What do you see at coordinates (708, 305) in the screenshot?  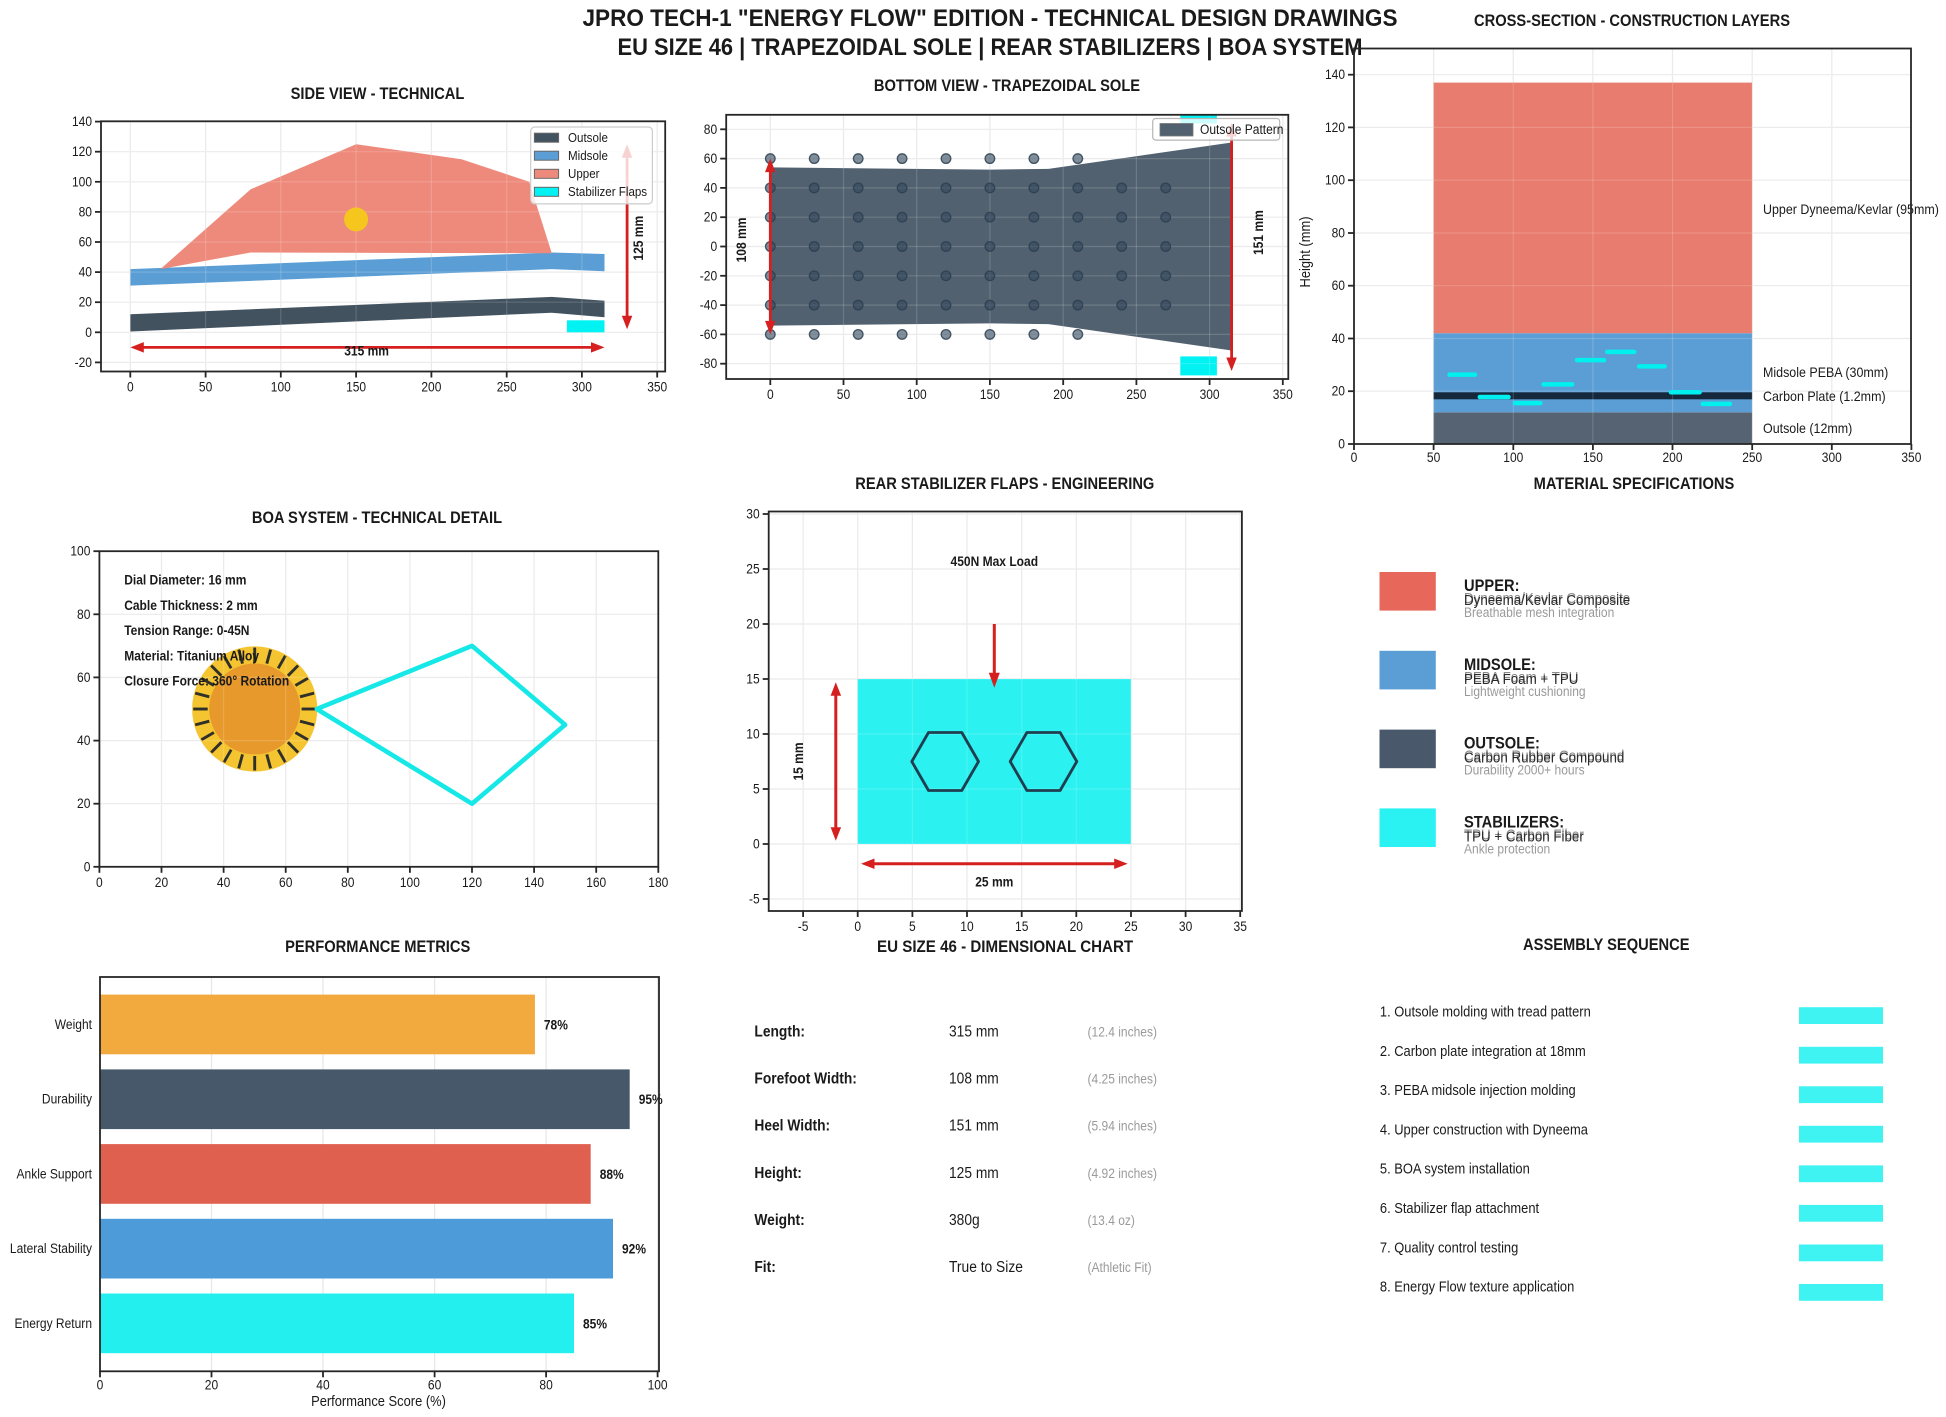 I see `svg-text: -40` at bounding box center [708, 305].